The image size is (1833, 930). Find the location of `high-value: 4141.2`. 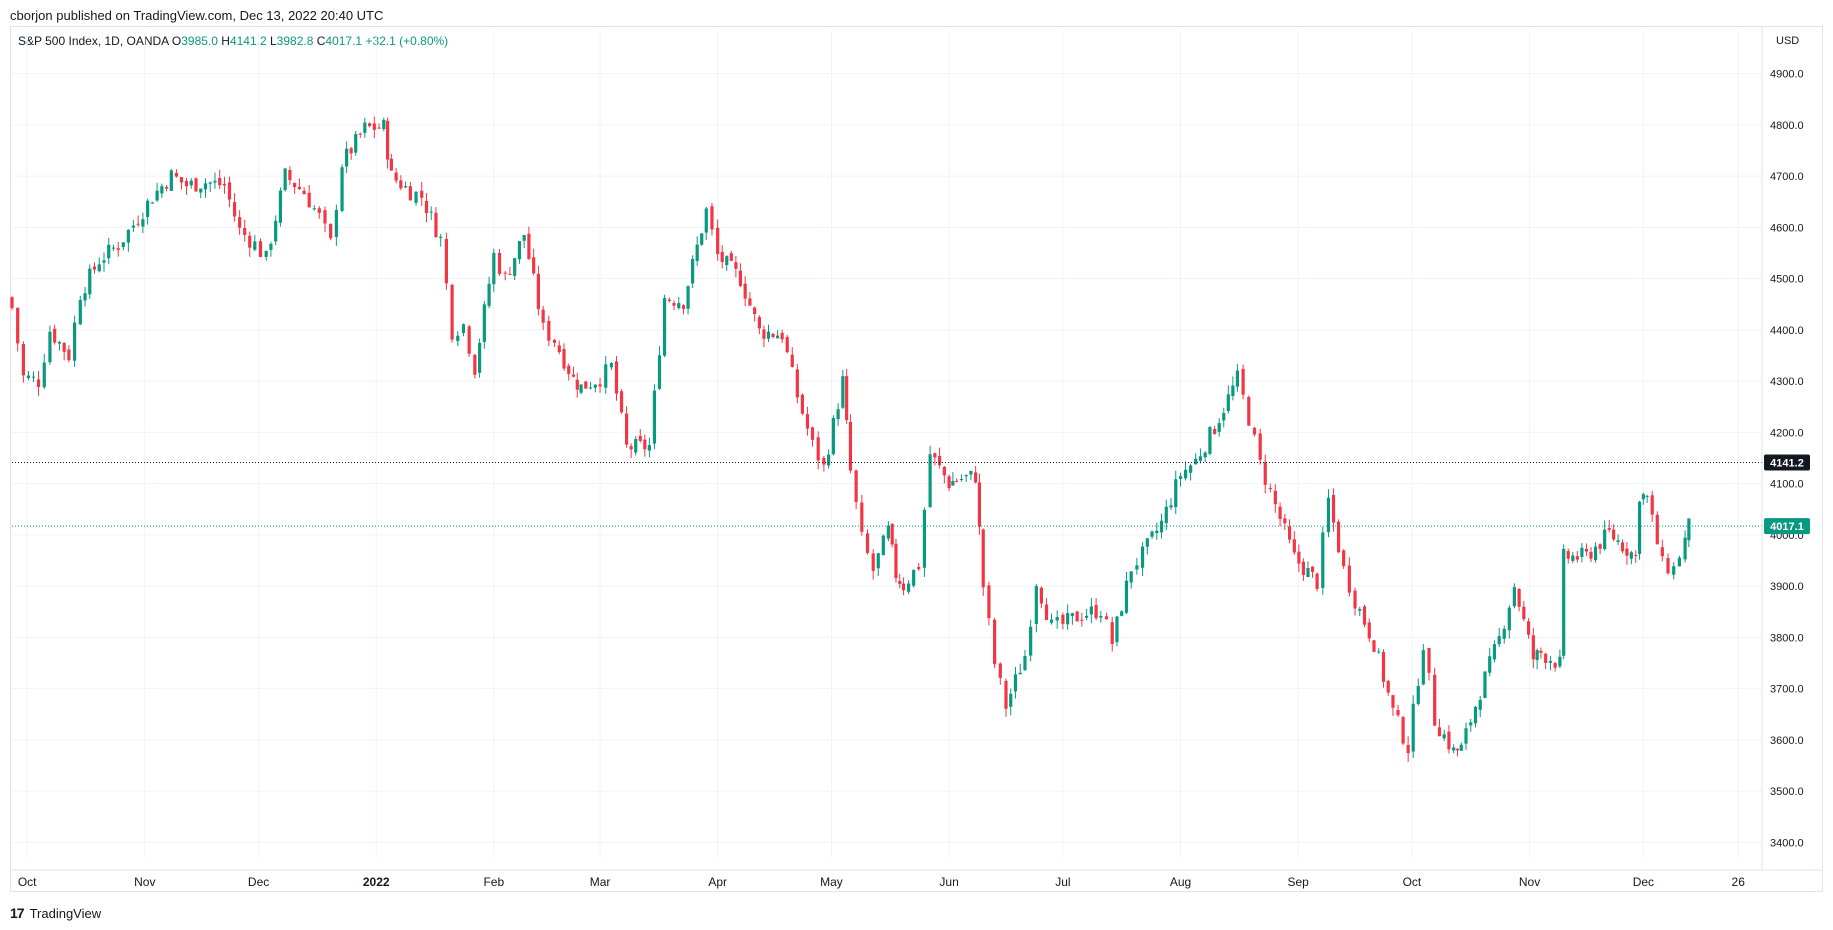

high-value: 4141.2 is located at coordinates (248, 41).